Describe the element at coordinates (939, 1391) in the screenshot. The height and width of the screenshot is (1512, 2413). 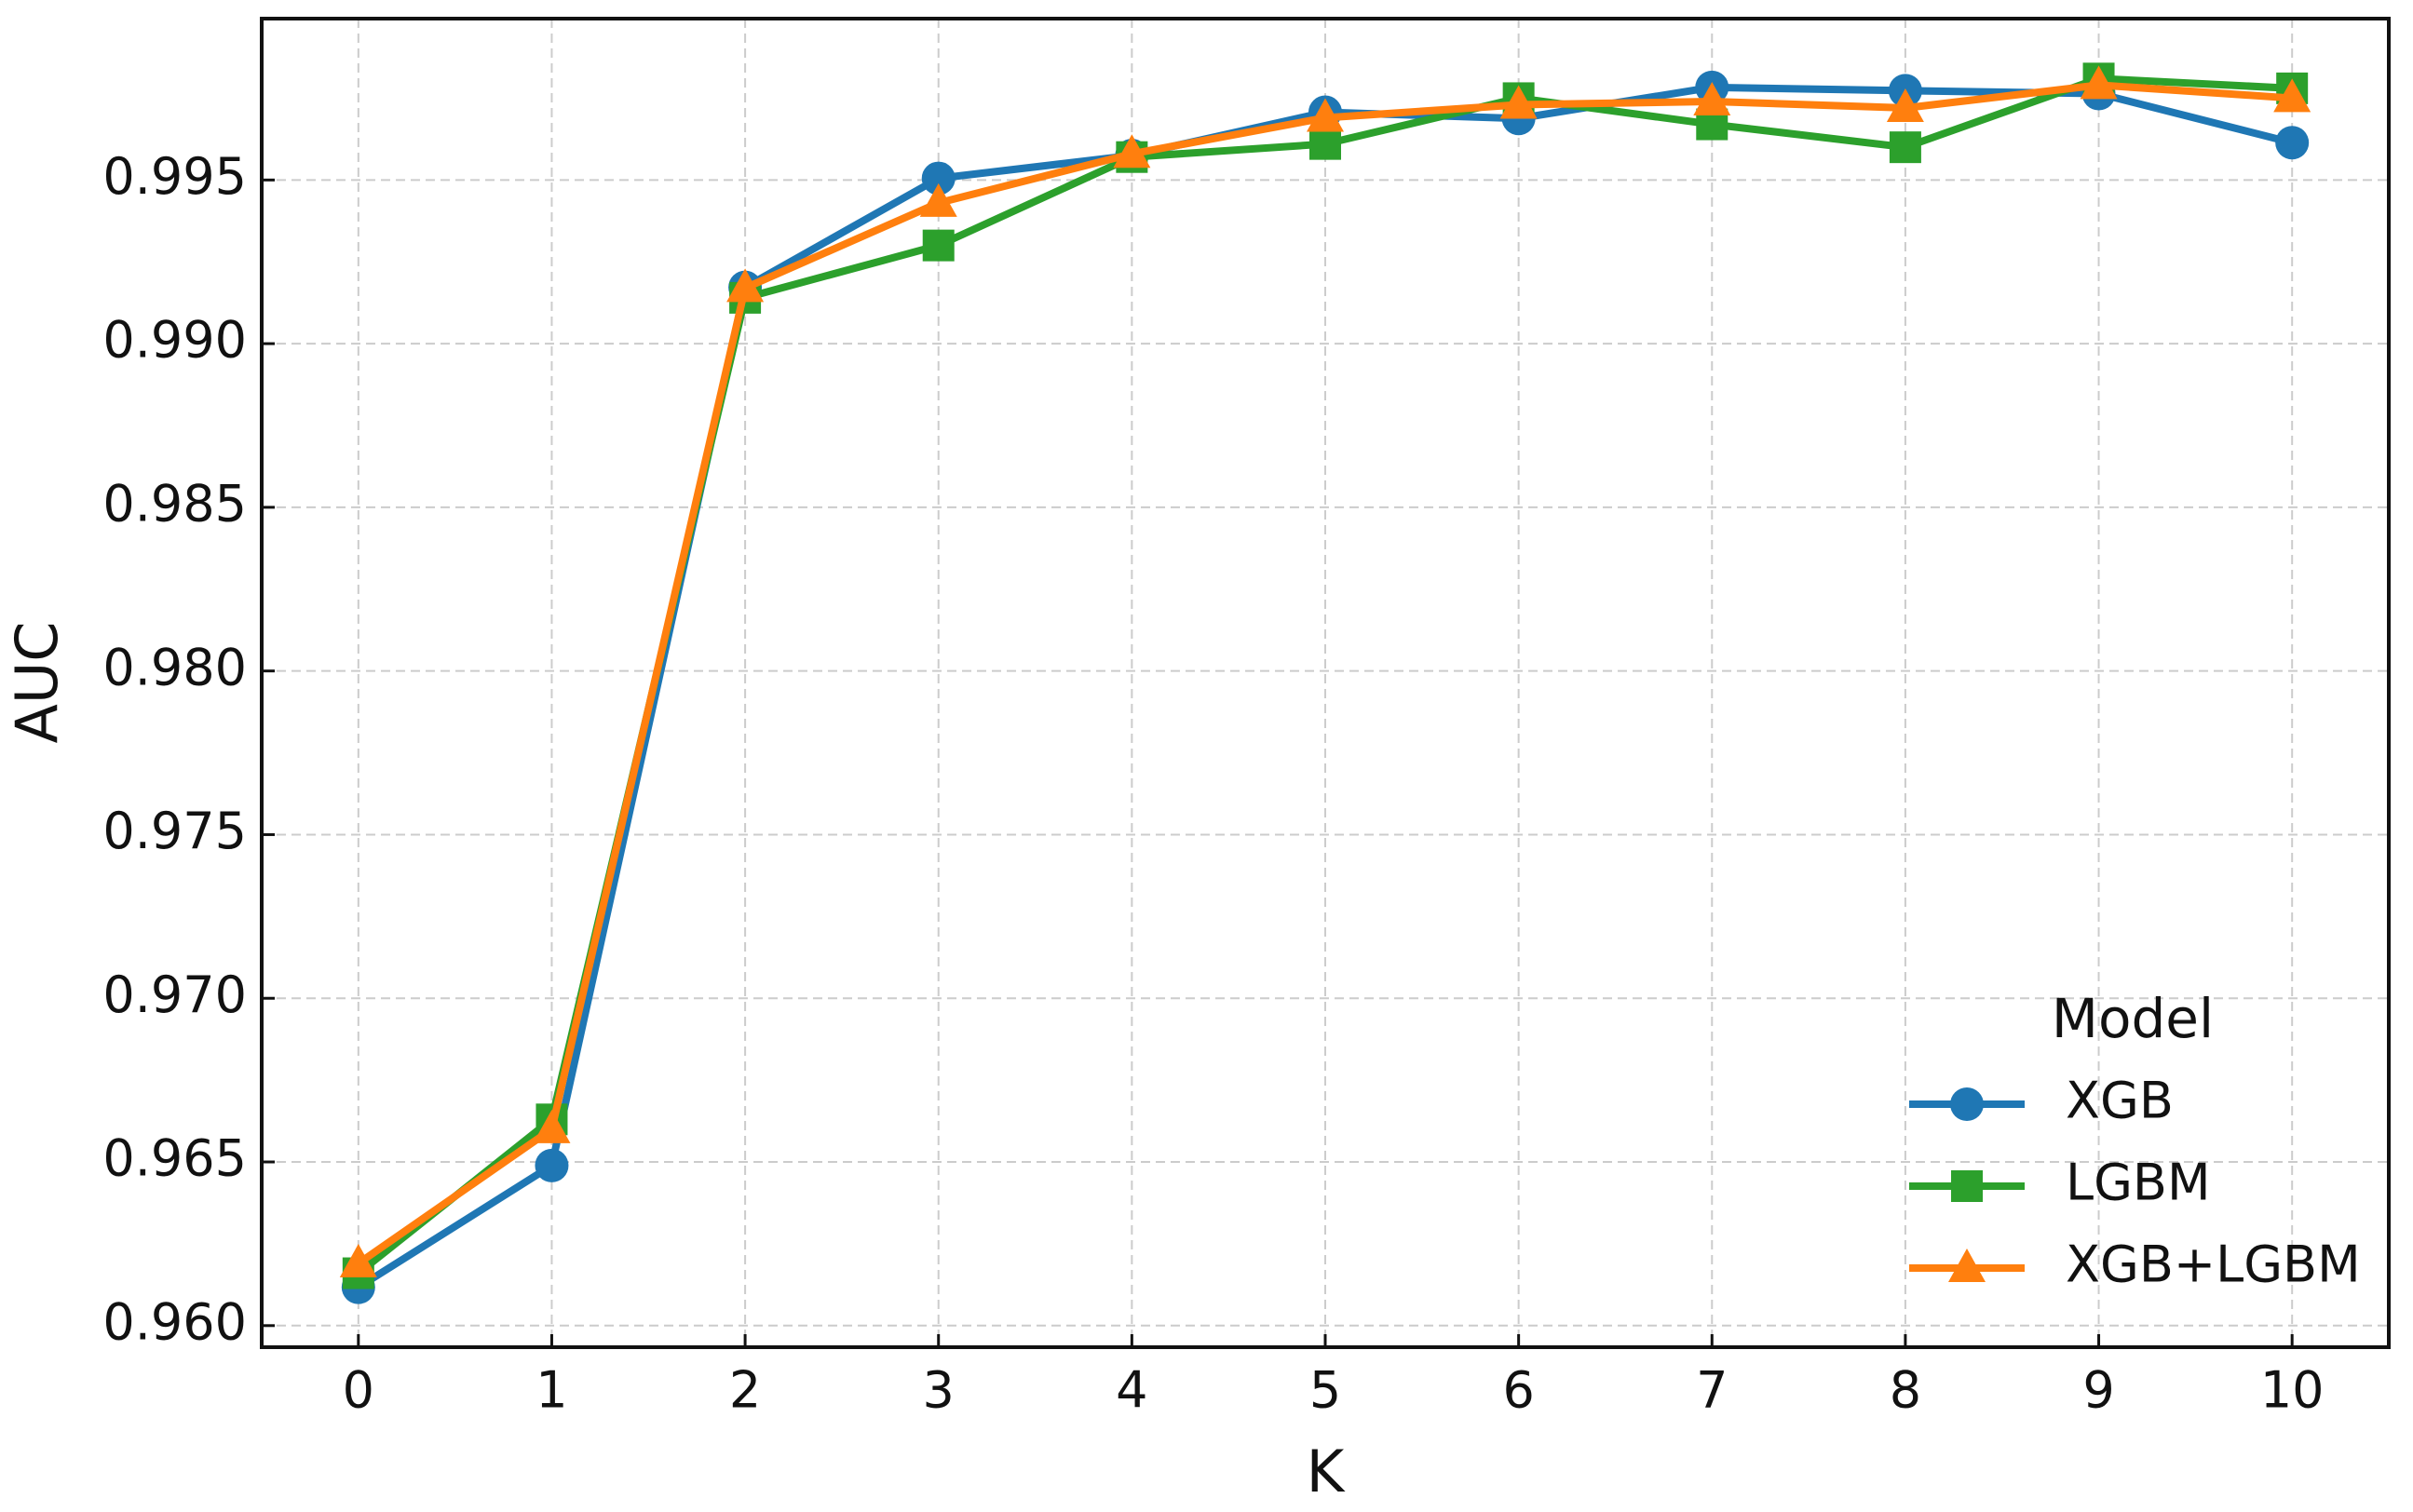
I see `x-tick-label: 3` at that location.